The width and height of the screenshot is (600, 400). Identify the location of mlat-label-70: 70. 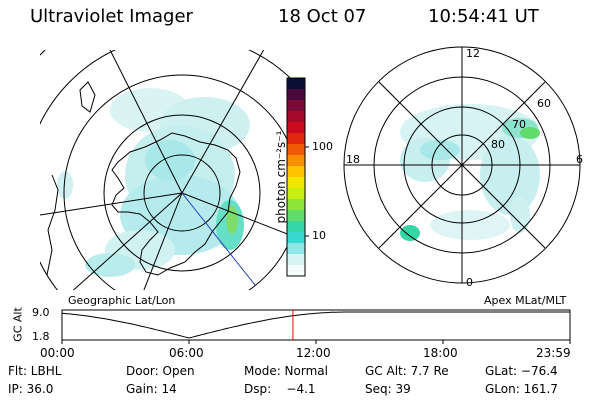
(519, 124).